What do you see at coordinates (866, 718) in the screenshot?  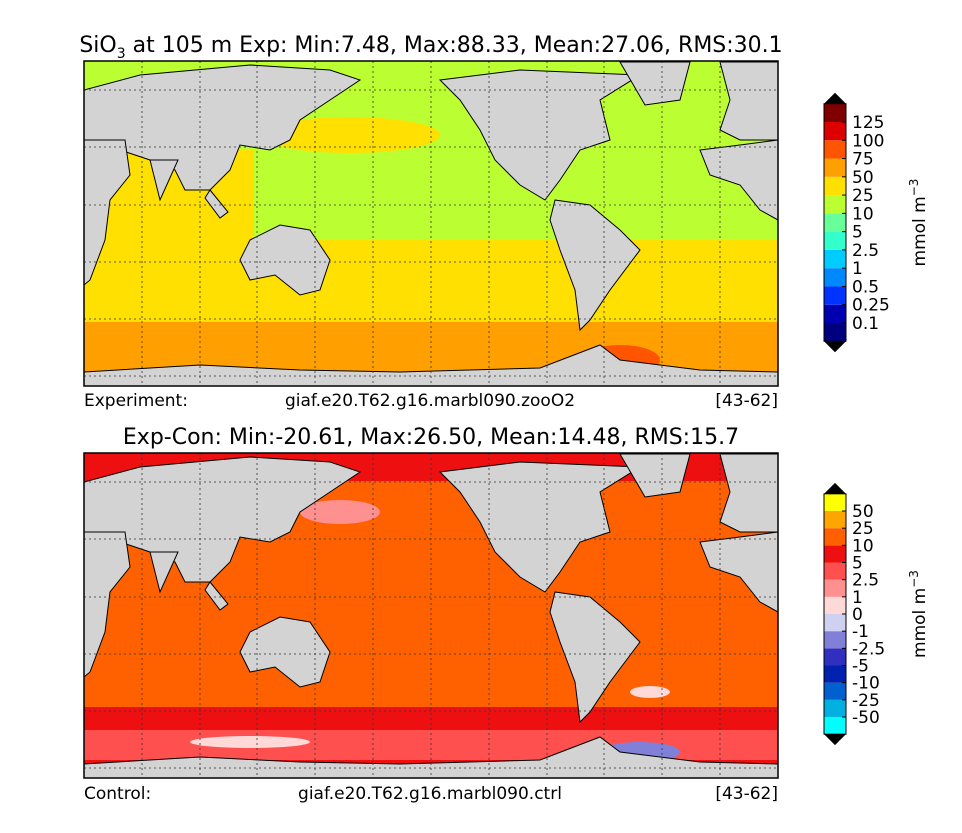 I see `colorbar-tick-label: -50` at bounding box center [866, 718].